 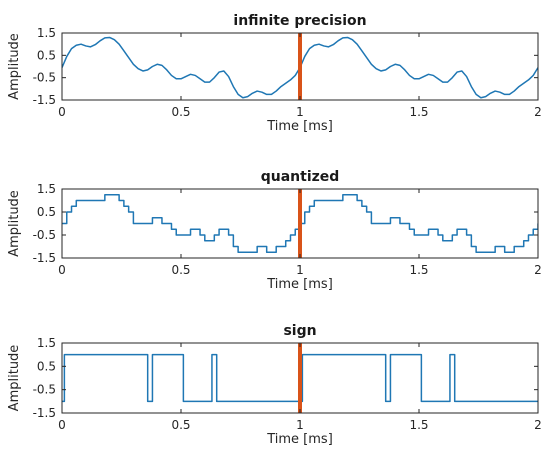 What do you see at coordinates (300, 177) in the screenshot?
I see `chart-title: quantized` at bounding box center [300, 177].